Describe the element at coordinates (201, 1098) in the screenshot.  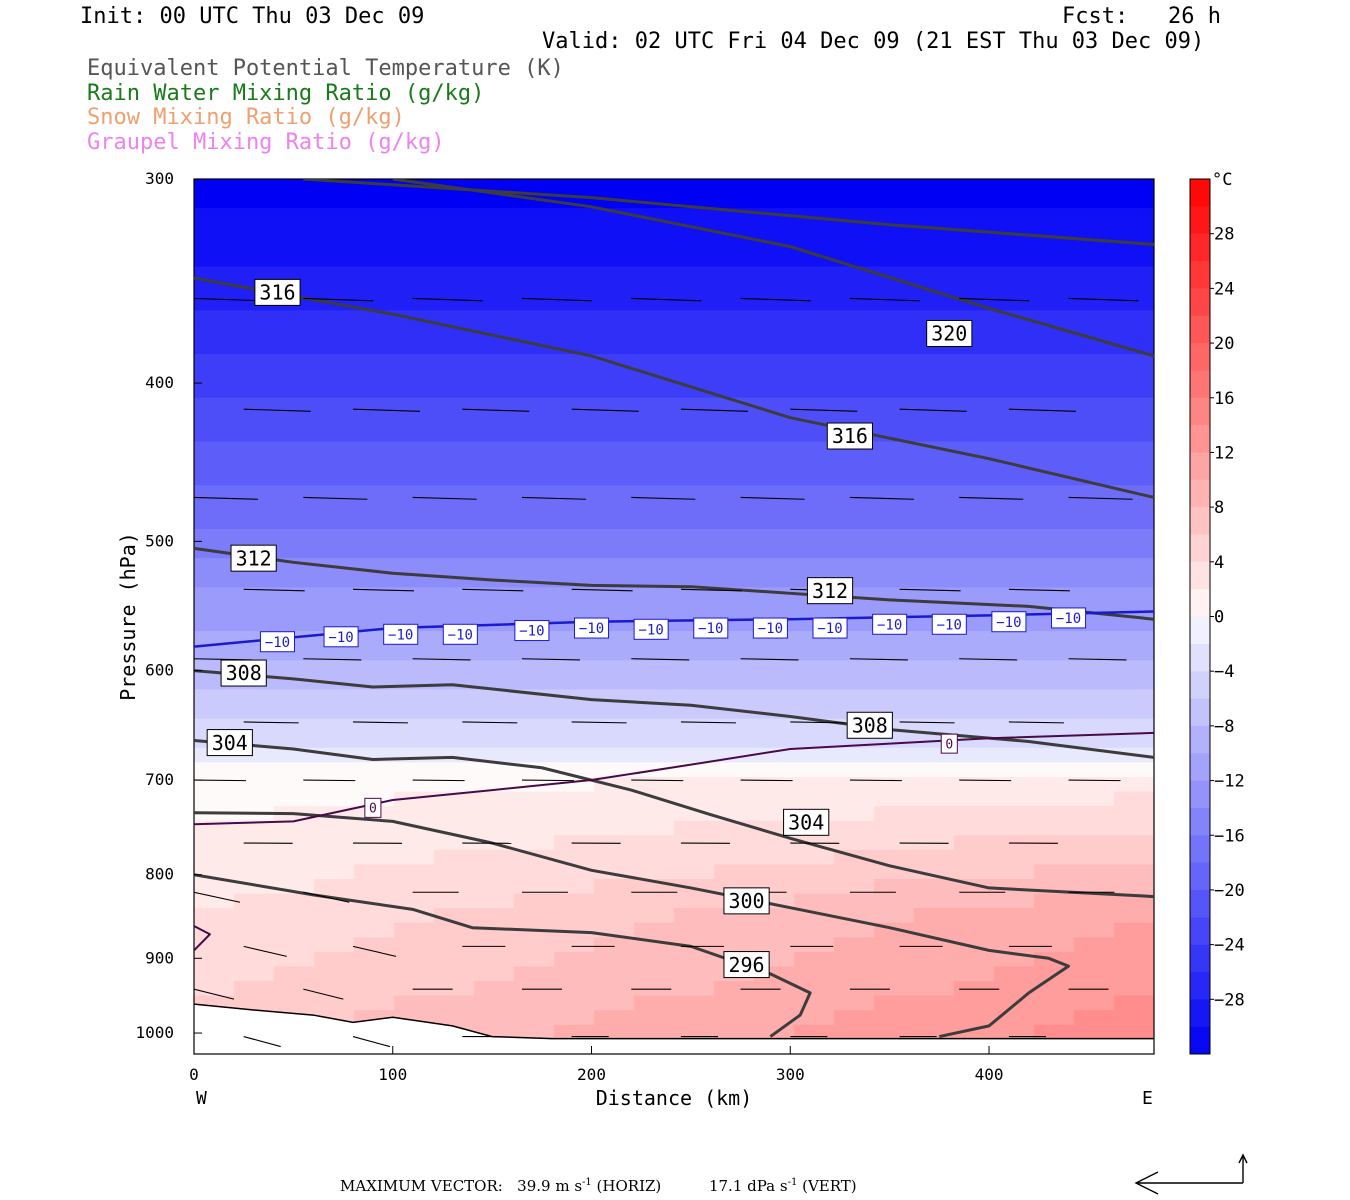
I see `x-end-label-west: W` at that location.